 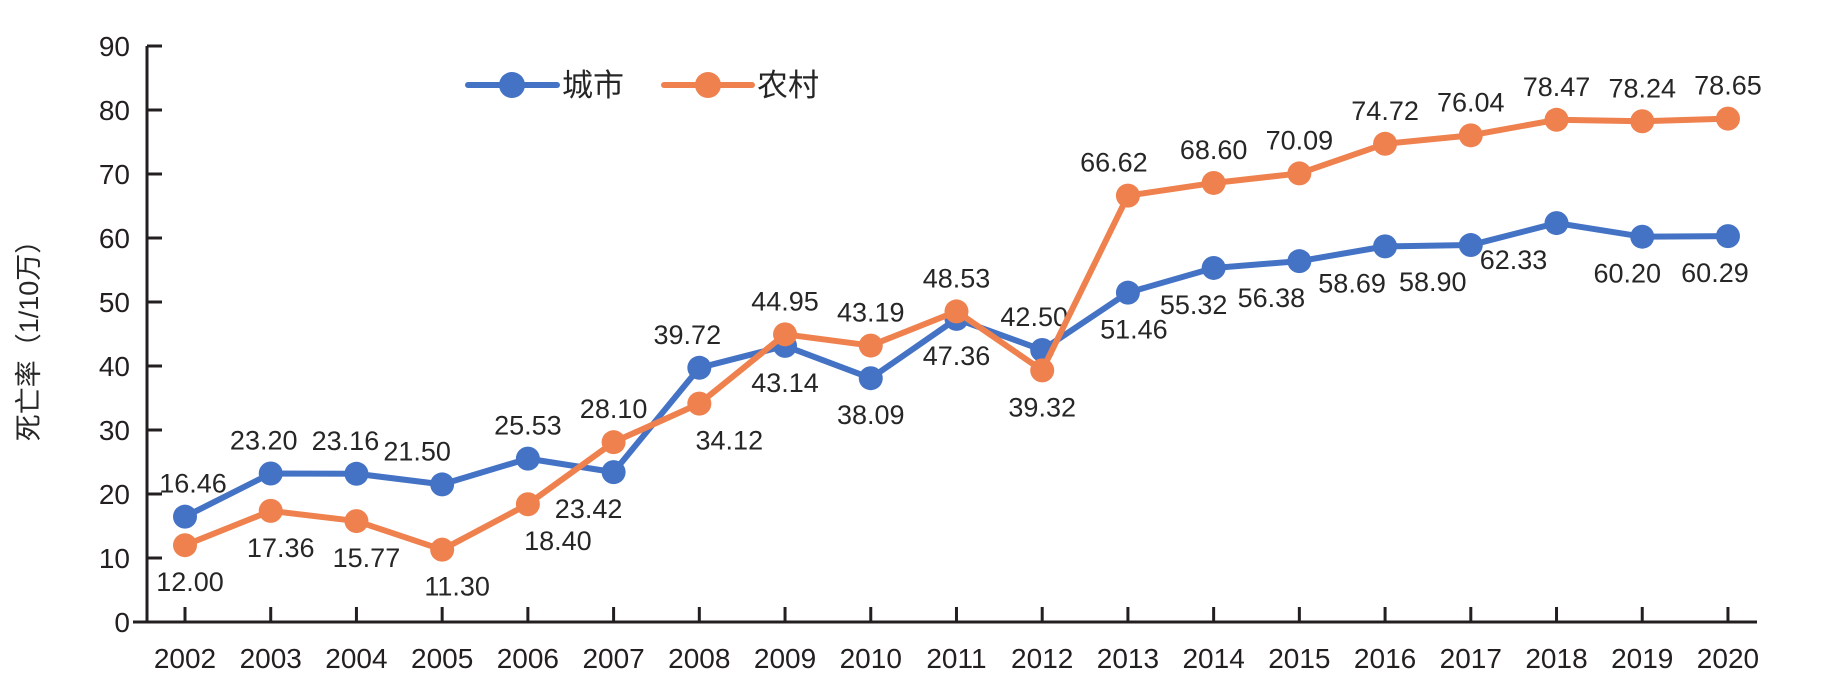 I want to click on rural-value-label-2002: 12.00, so click(x=190, y=582).